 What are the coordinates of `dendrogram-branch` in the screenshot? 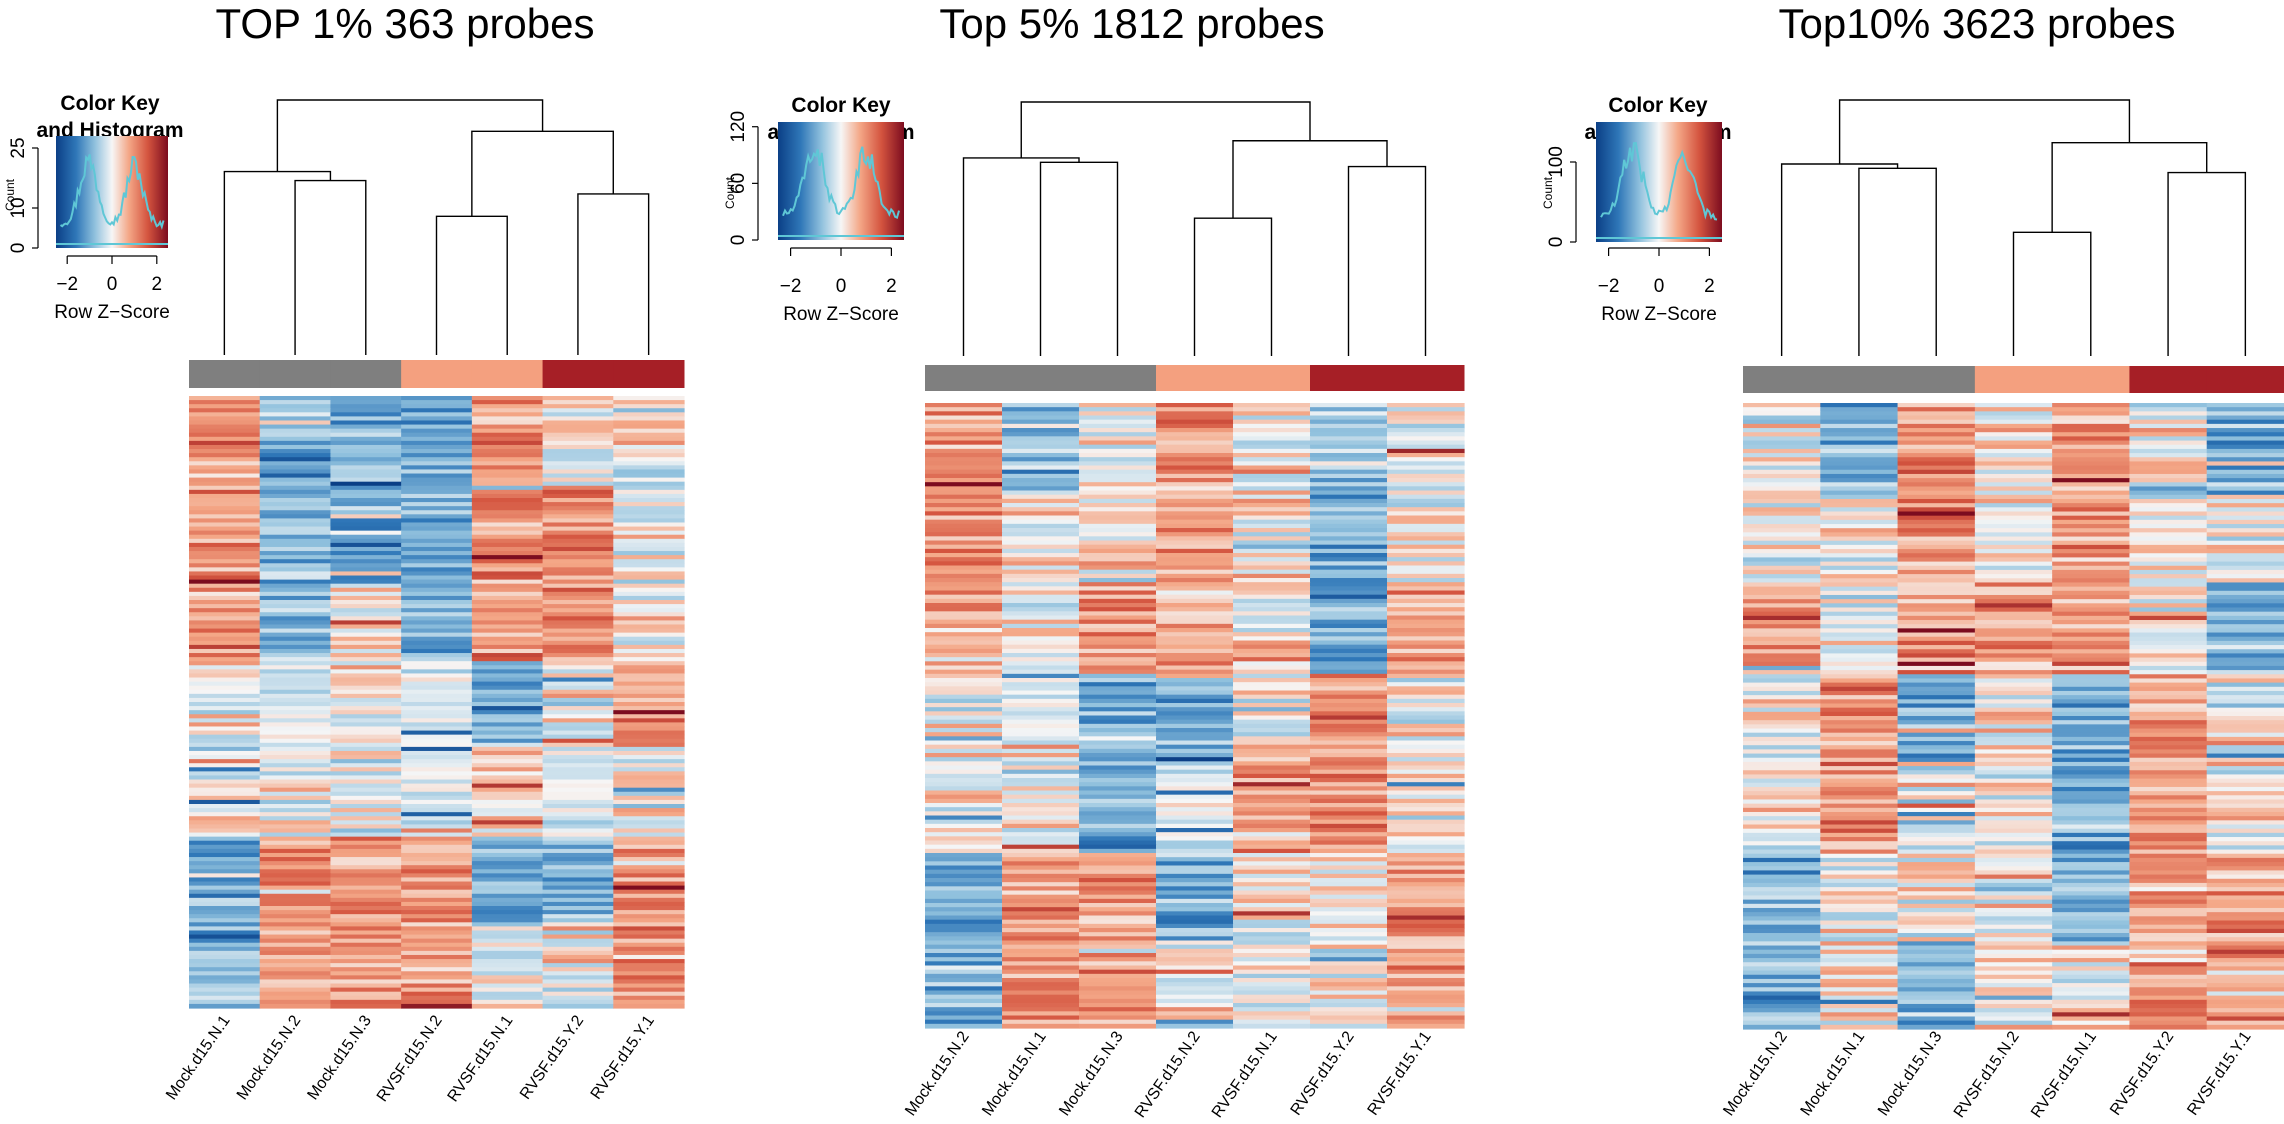 It's located at (1021, 256).